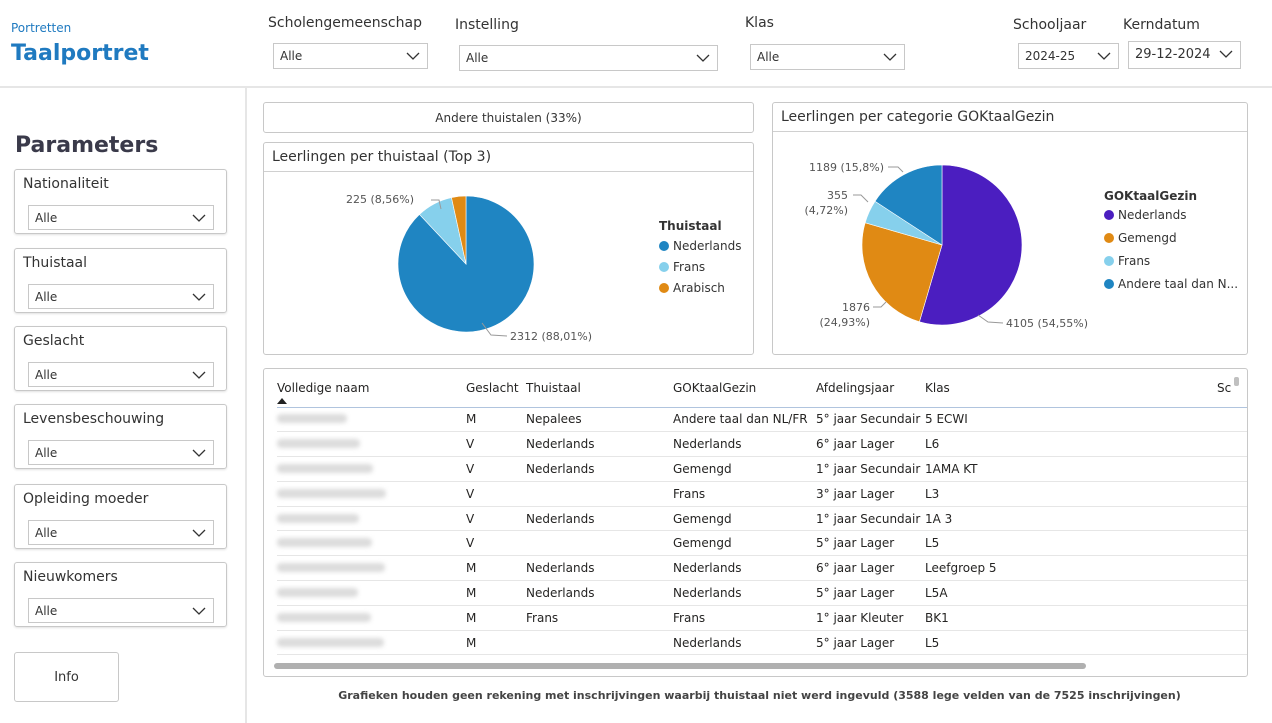 The image size is (1272, 723). I want to click on filter-schooljaar-dropdown: 2024-25, so click(1068, 56).